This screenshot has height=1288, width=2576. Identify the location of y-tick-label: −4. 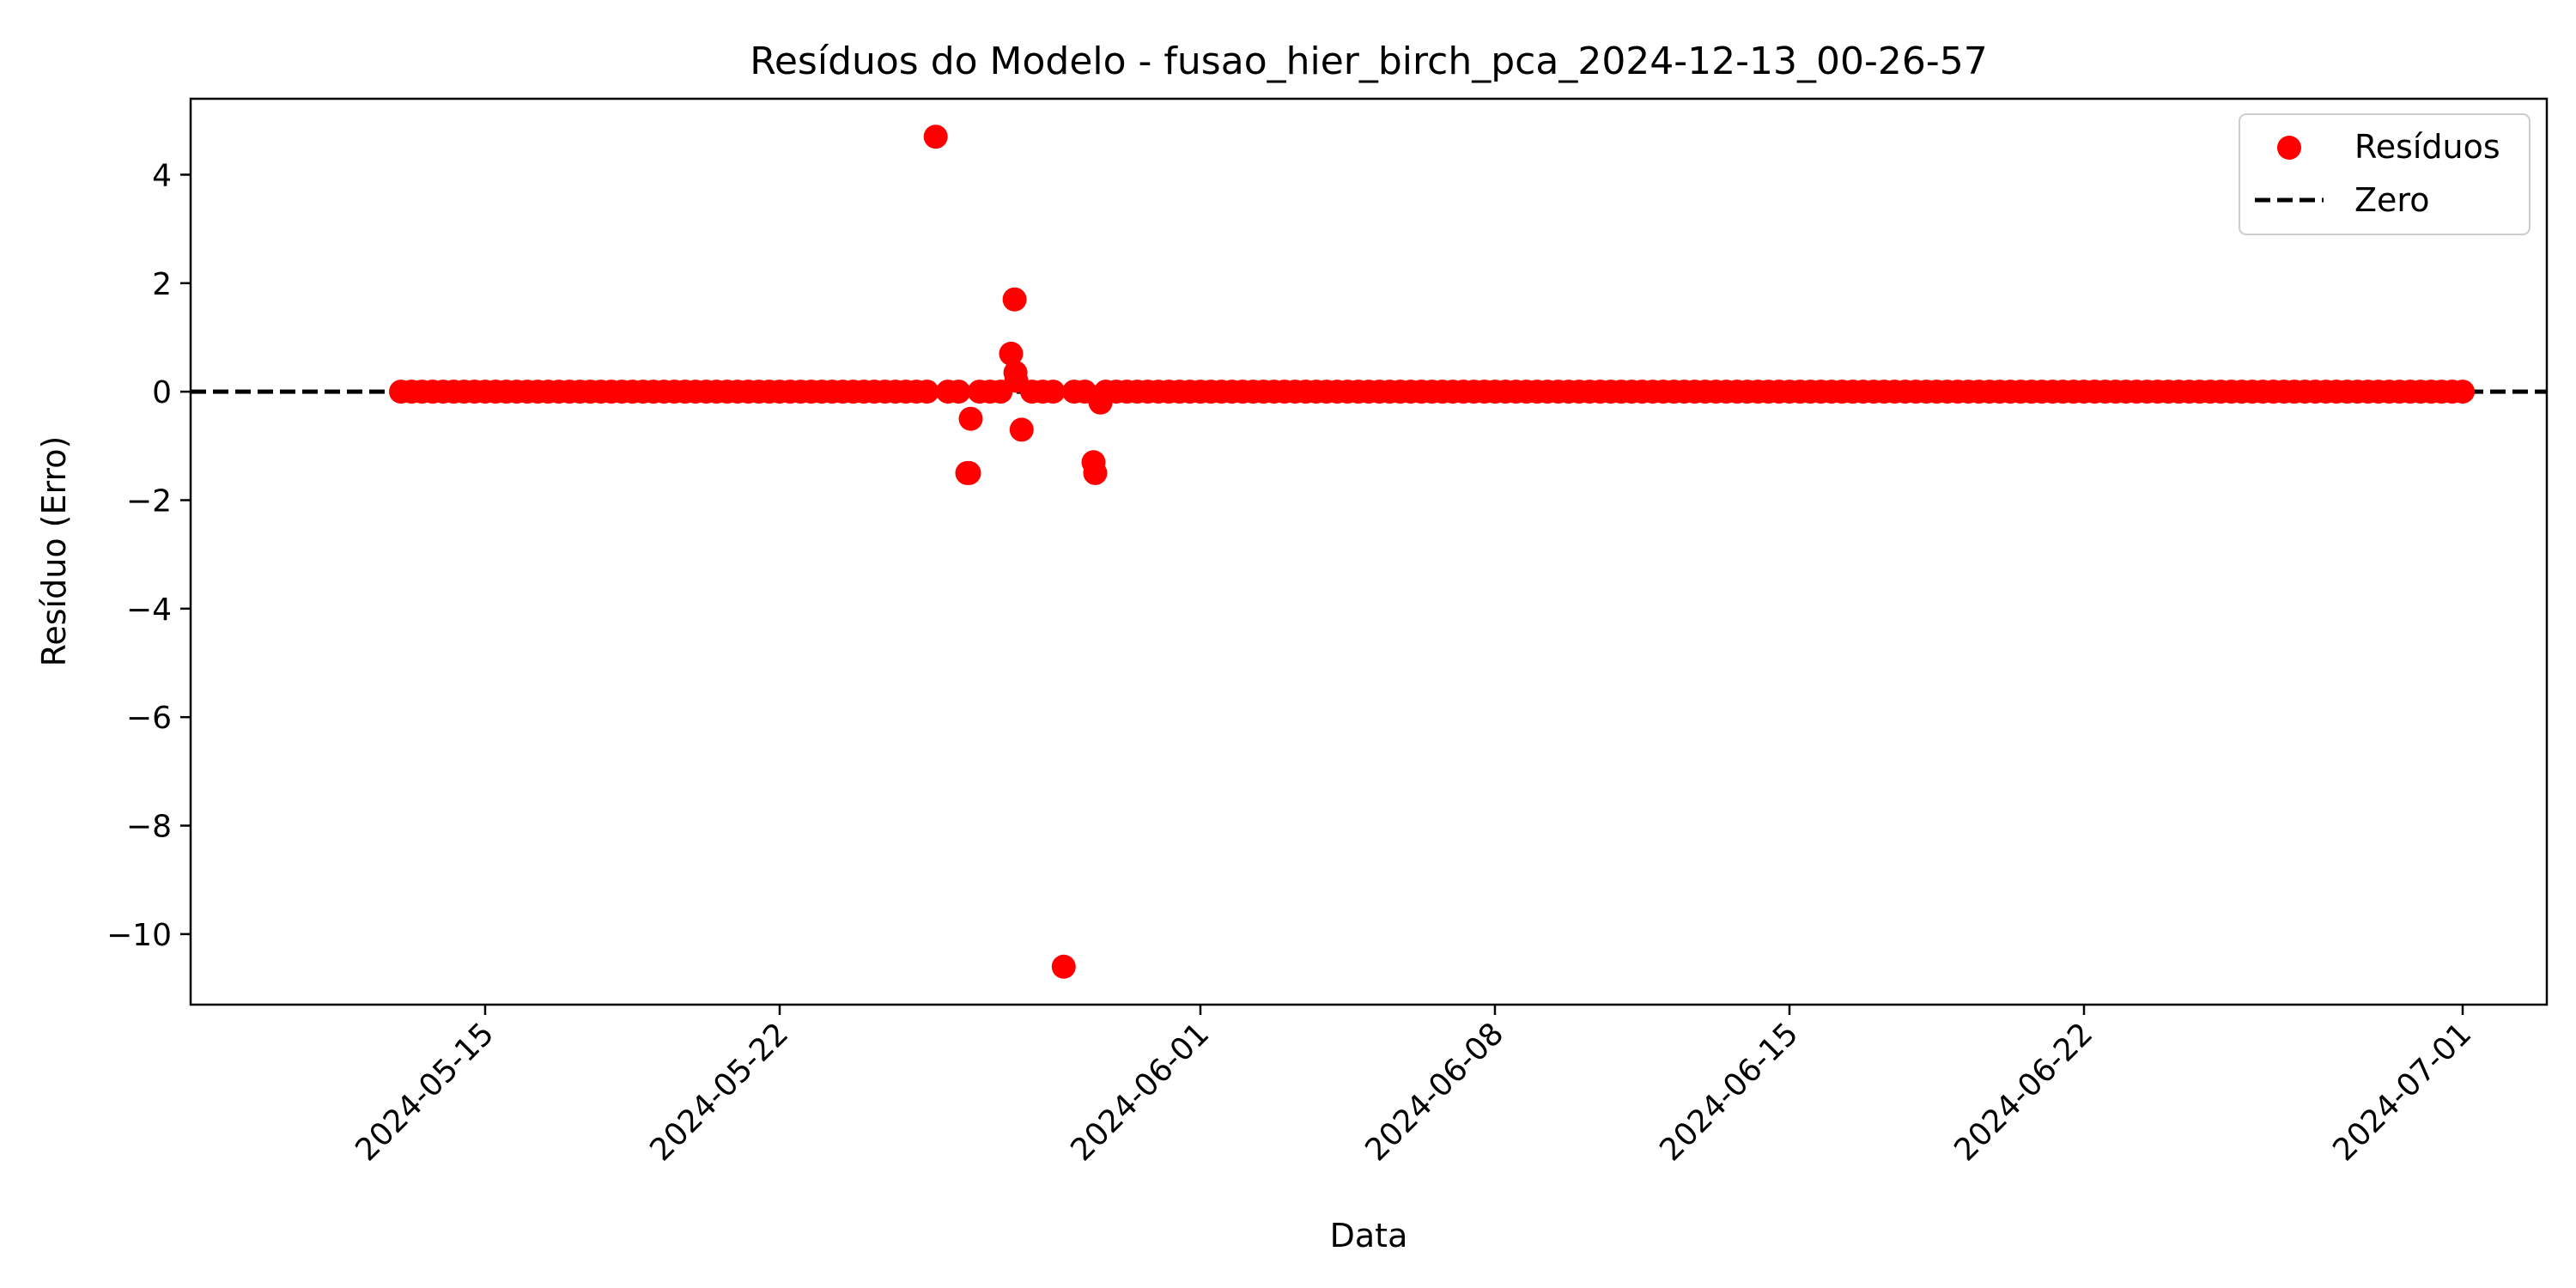
(149, 610).